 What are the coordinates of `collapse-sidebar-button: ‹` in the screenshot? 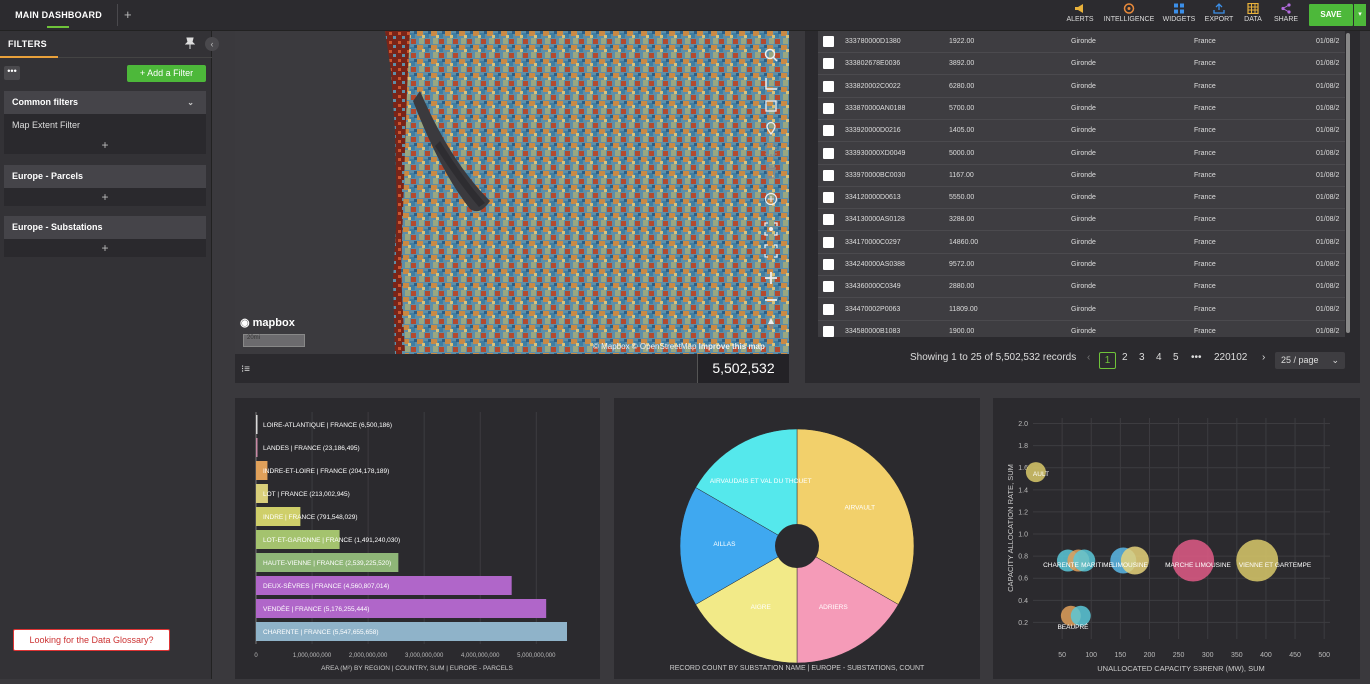 It's located at (212, 44).